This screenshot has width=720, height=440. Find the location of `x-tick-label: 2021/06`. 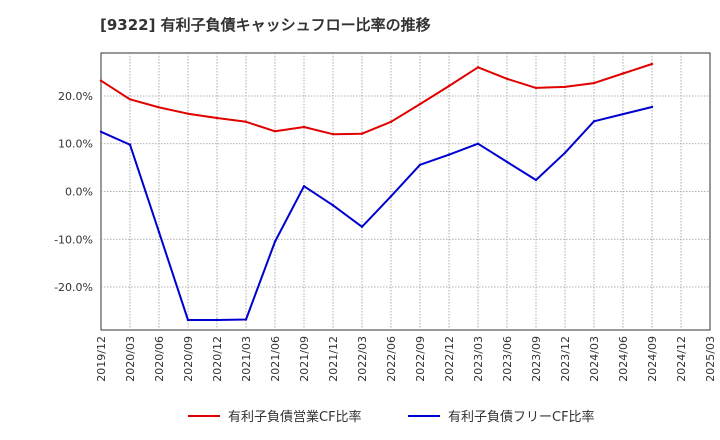

x-tick-label: 2021/06 is located at coordinates (275, 359).